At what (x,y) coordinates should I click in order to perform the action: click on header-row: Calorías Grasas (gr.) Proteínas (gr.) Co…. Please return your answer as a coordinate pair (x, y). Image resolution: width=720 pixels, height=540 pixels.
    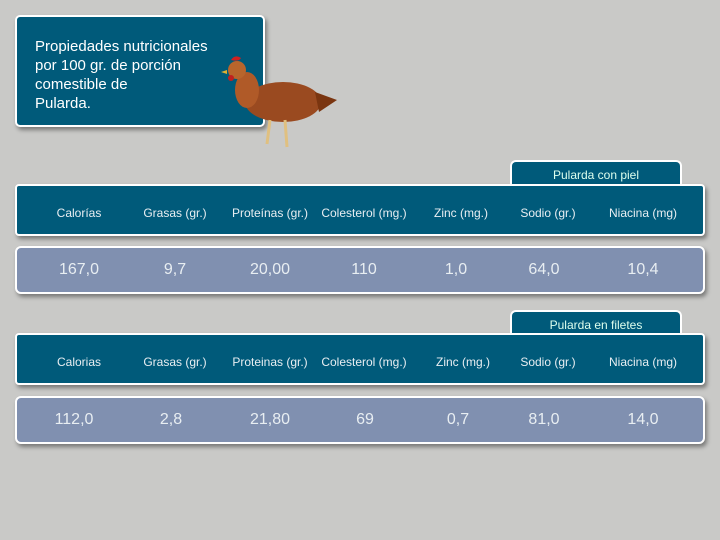
    Looking at the image, I should click on (360, 210).